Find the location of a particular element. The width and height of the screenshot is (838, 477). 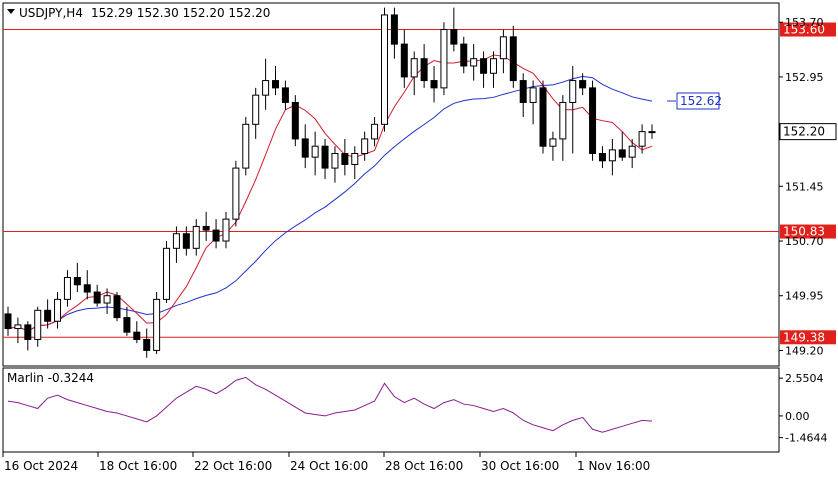

ohlc-label: 152.29 152.30 152.20 152.20 is located at coordinates (180, 13).